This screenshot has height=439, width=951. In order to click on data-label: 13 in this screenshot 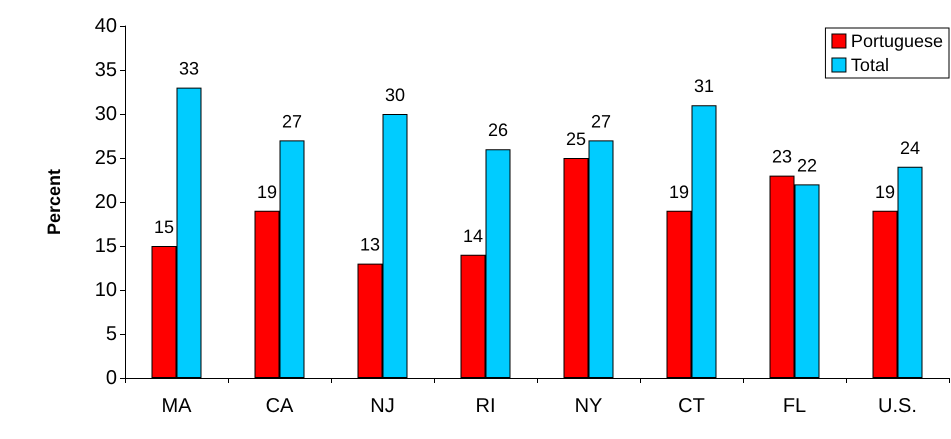, I will do `click(370, 244)`.